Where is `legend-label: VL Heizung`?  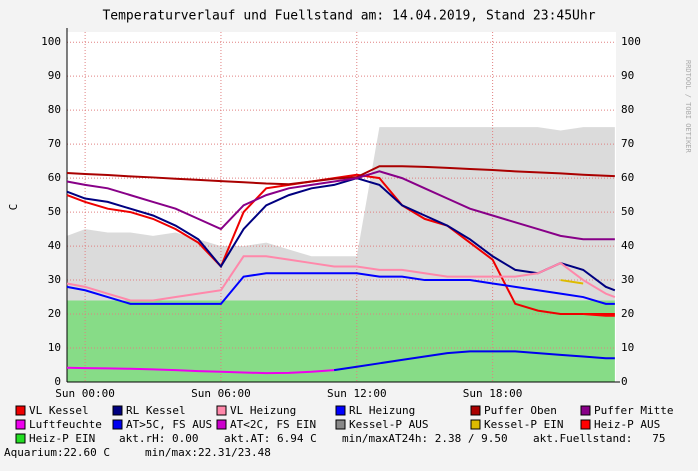
legend-label: VL Heizung is located at coordinates (263, 410).